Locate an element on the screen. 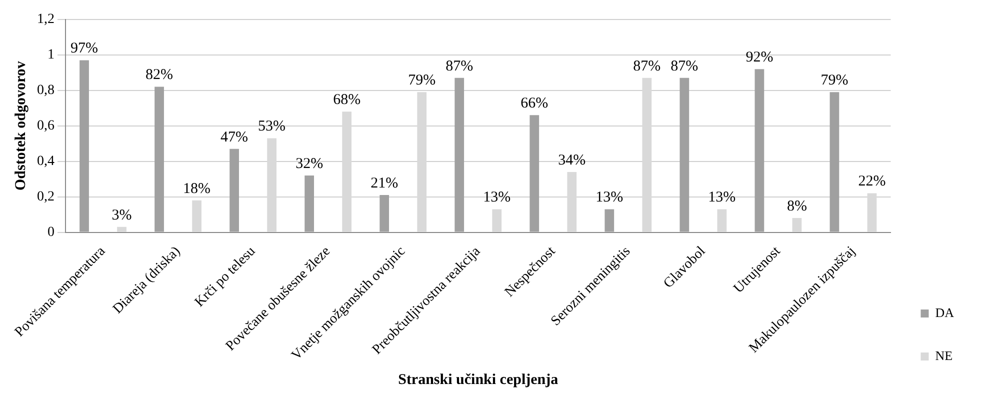  data-label: 66% is located at coordinates (534, 104).